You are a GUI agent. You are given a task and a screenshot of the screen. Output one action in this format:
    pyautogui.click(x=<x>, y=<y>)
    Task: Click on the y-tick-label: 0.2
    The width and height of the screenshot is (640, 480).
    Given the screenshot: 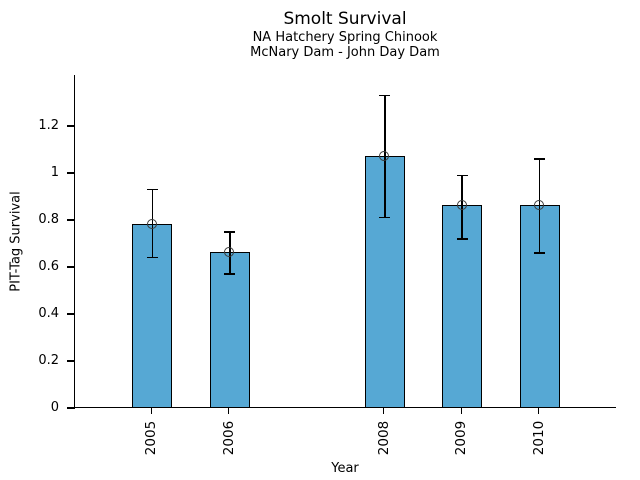 What is the action you would take?
    pyautogui.click(x=48, y=360)
    